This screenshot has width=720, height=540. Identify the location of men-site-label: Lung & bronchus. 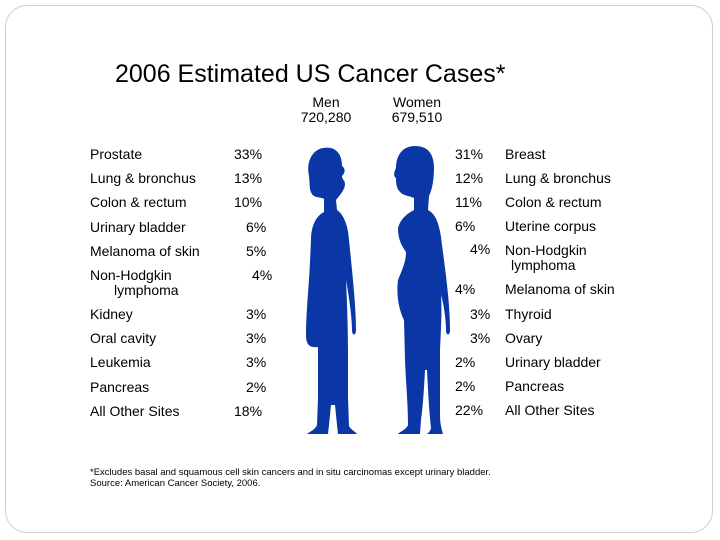
(143, 178).